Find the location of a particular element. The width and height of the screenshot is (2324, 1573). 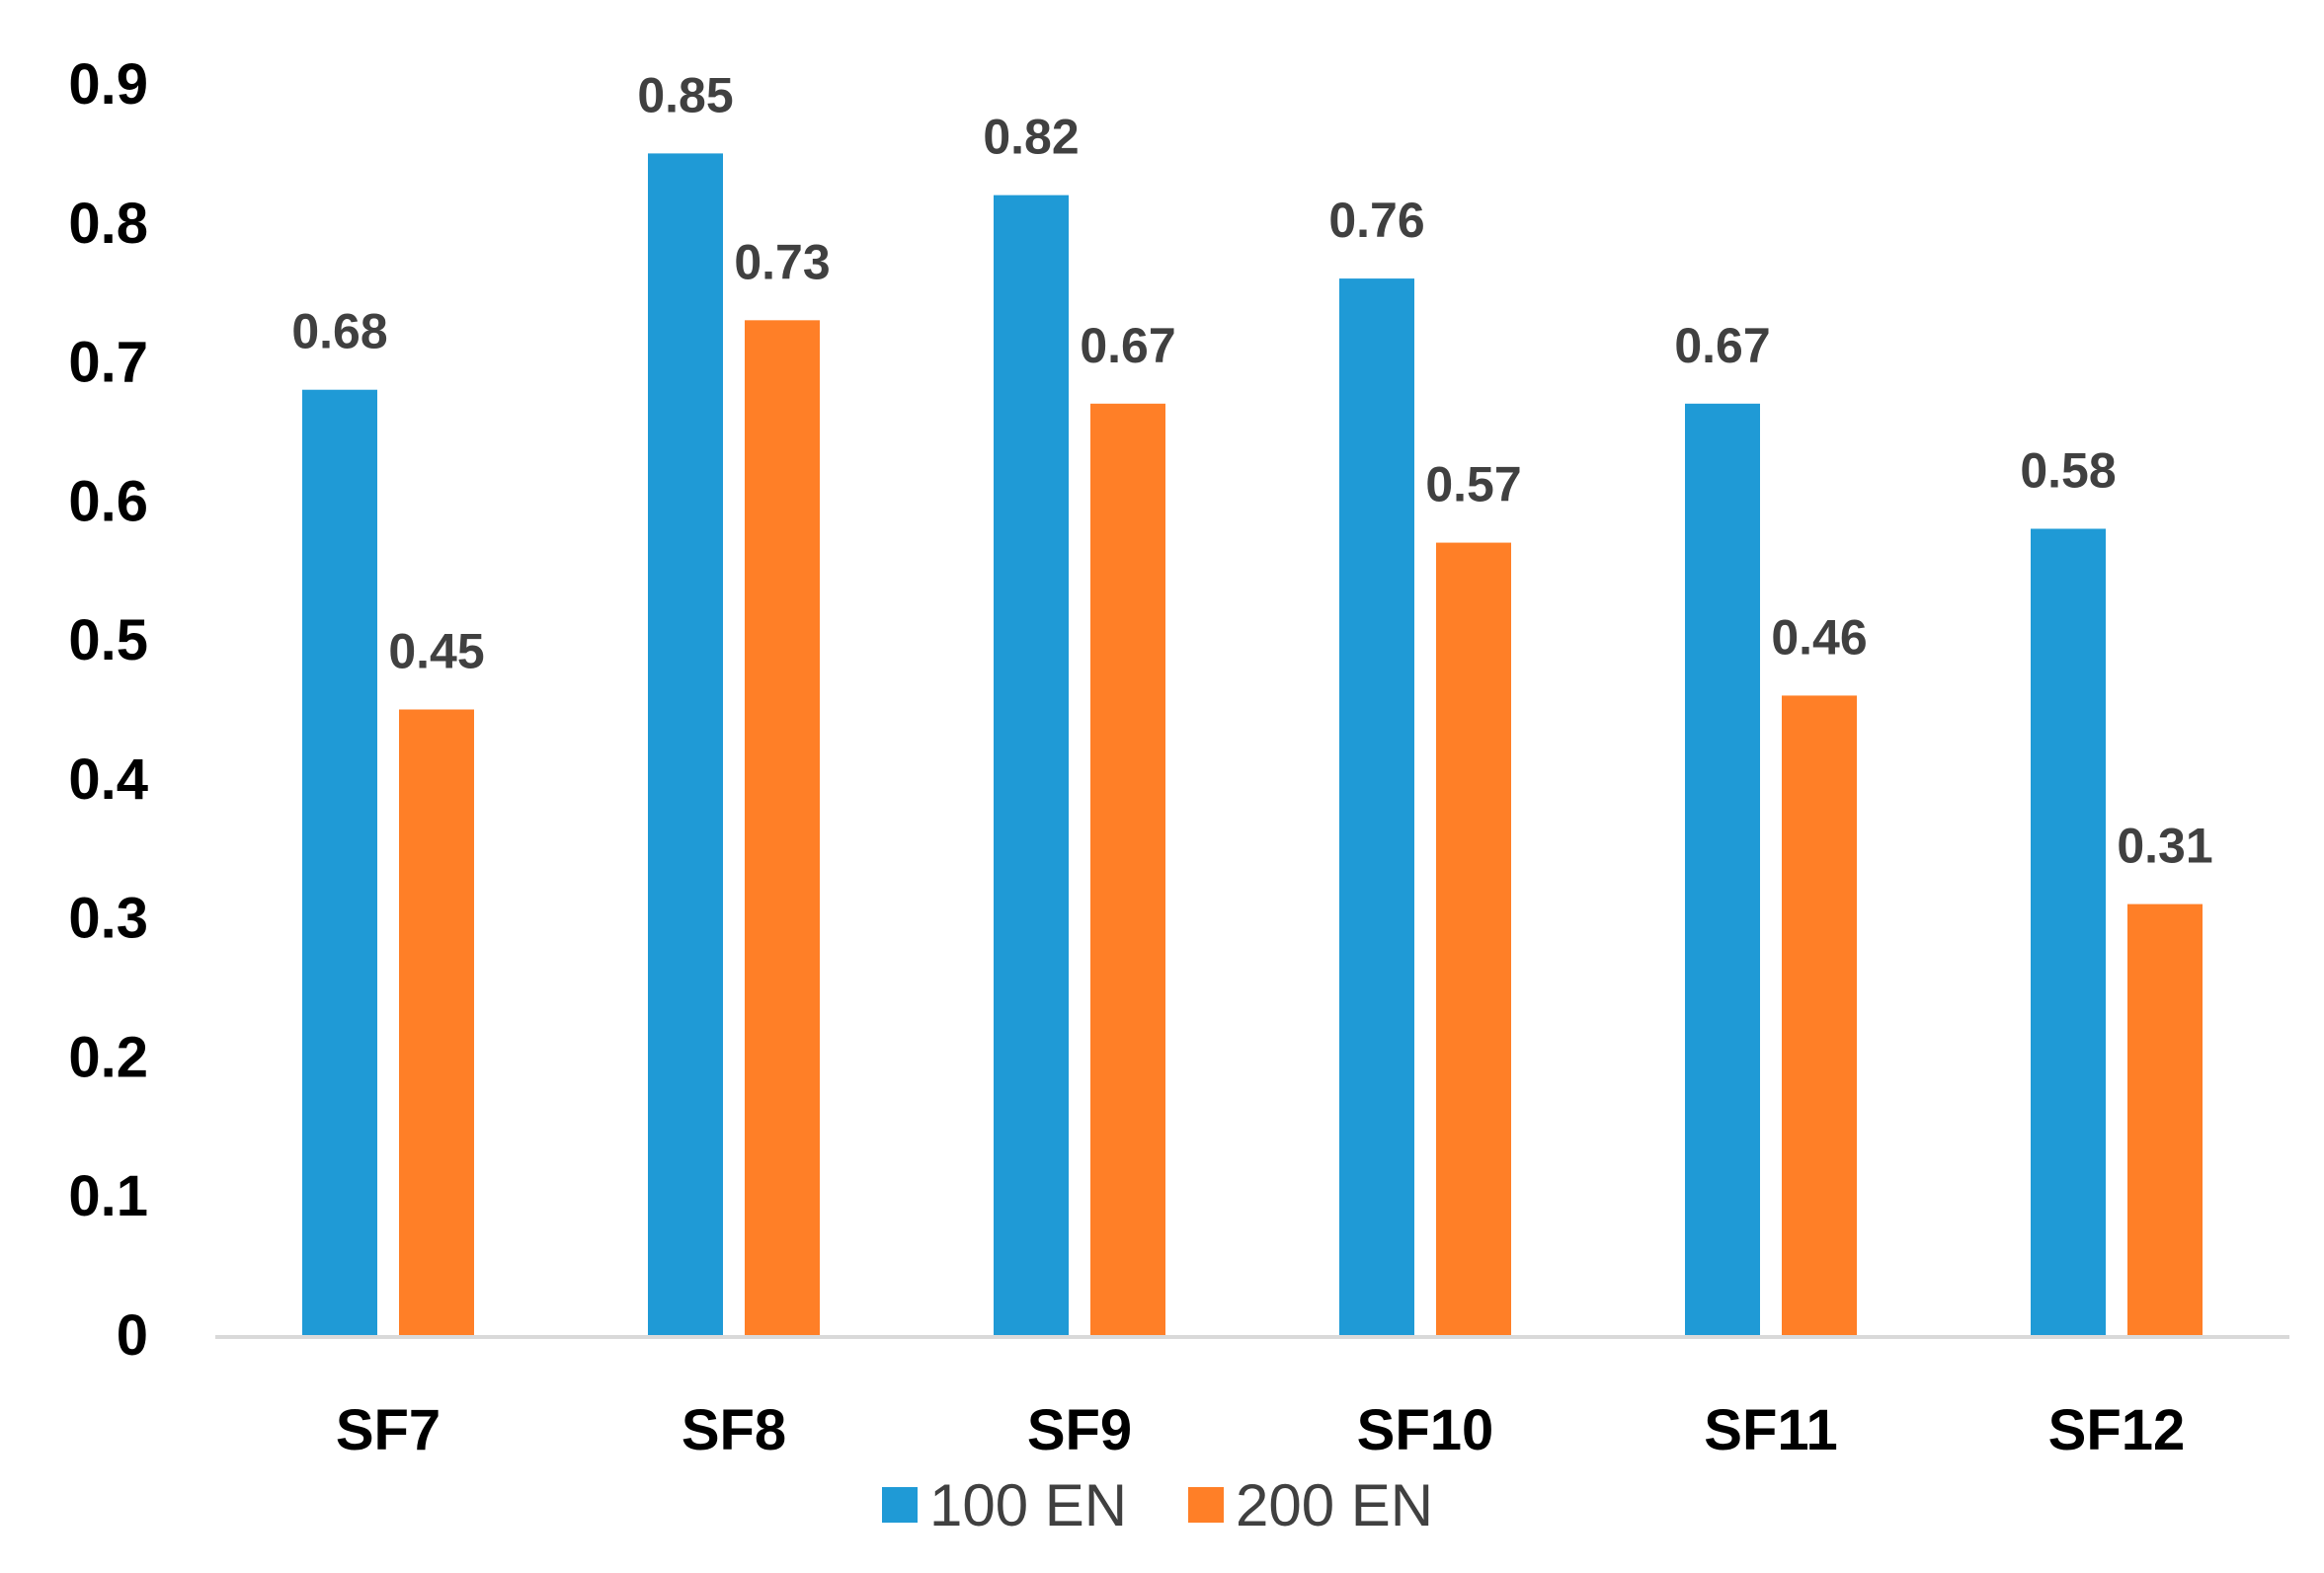

data-label: 0.46 is located at coordinates (1819, 637).